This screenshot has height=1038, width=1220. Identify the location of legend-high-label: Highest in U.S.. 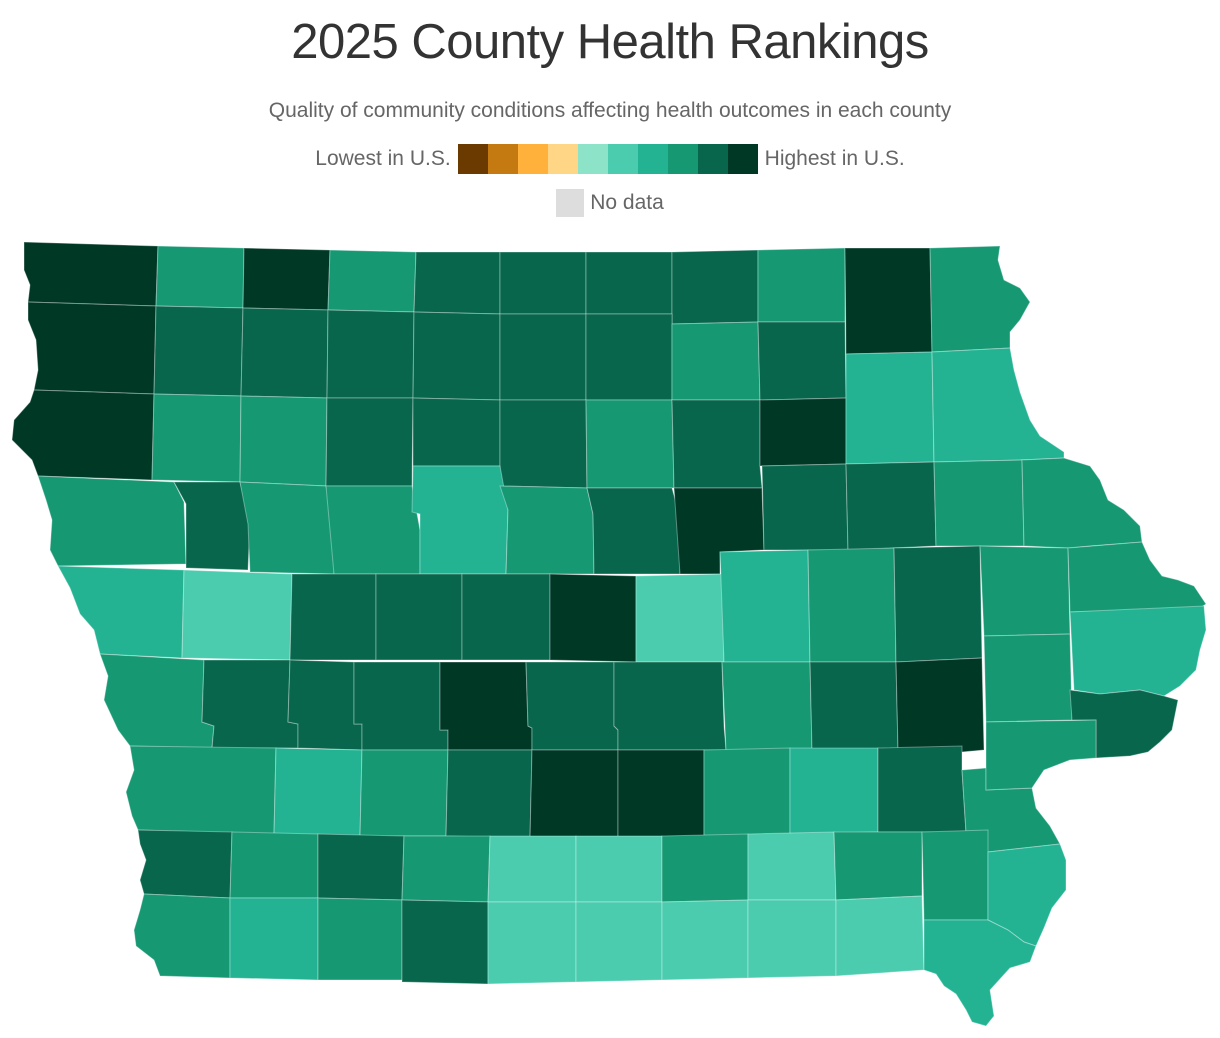
(834, 158).